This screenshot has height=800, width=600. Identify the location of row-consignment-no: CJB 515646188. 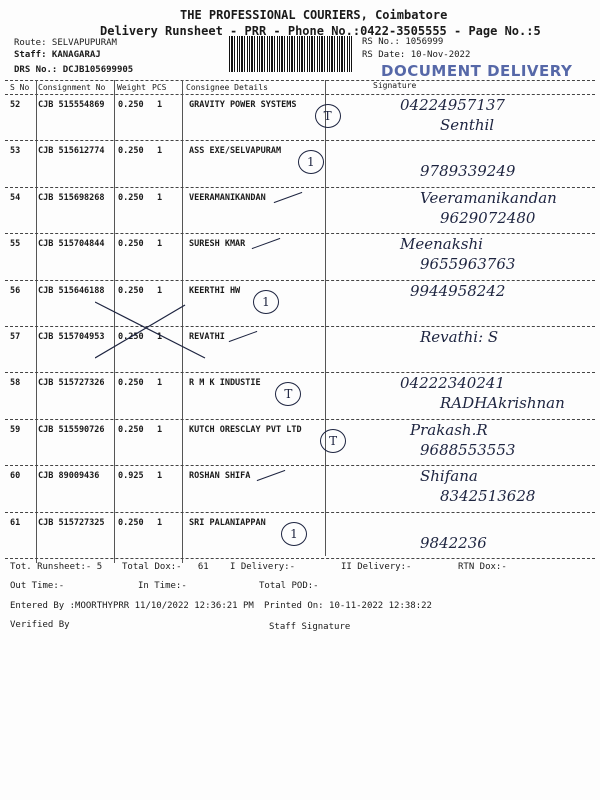
(71, 290).